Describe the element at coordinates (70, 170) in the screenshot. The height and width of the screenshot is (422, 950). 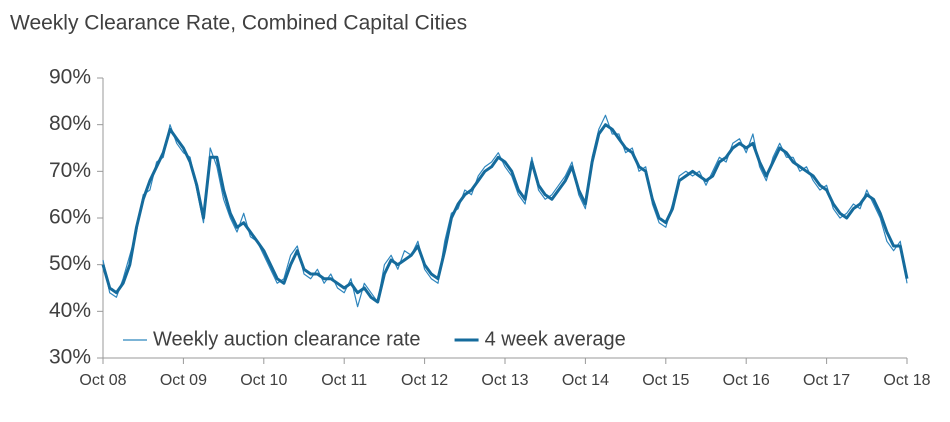
I see `y-tick-label: 70%` at that location.